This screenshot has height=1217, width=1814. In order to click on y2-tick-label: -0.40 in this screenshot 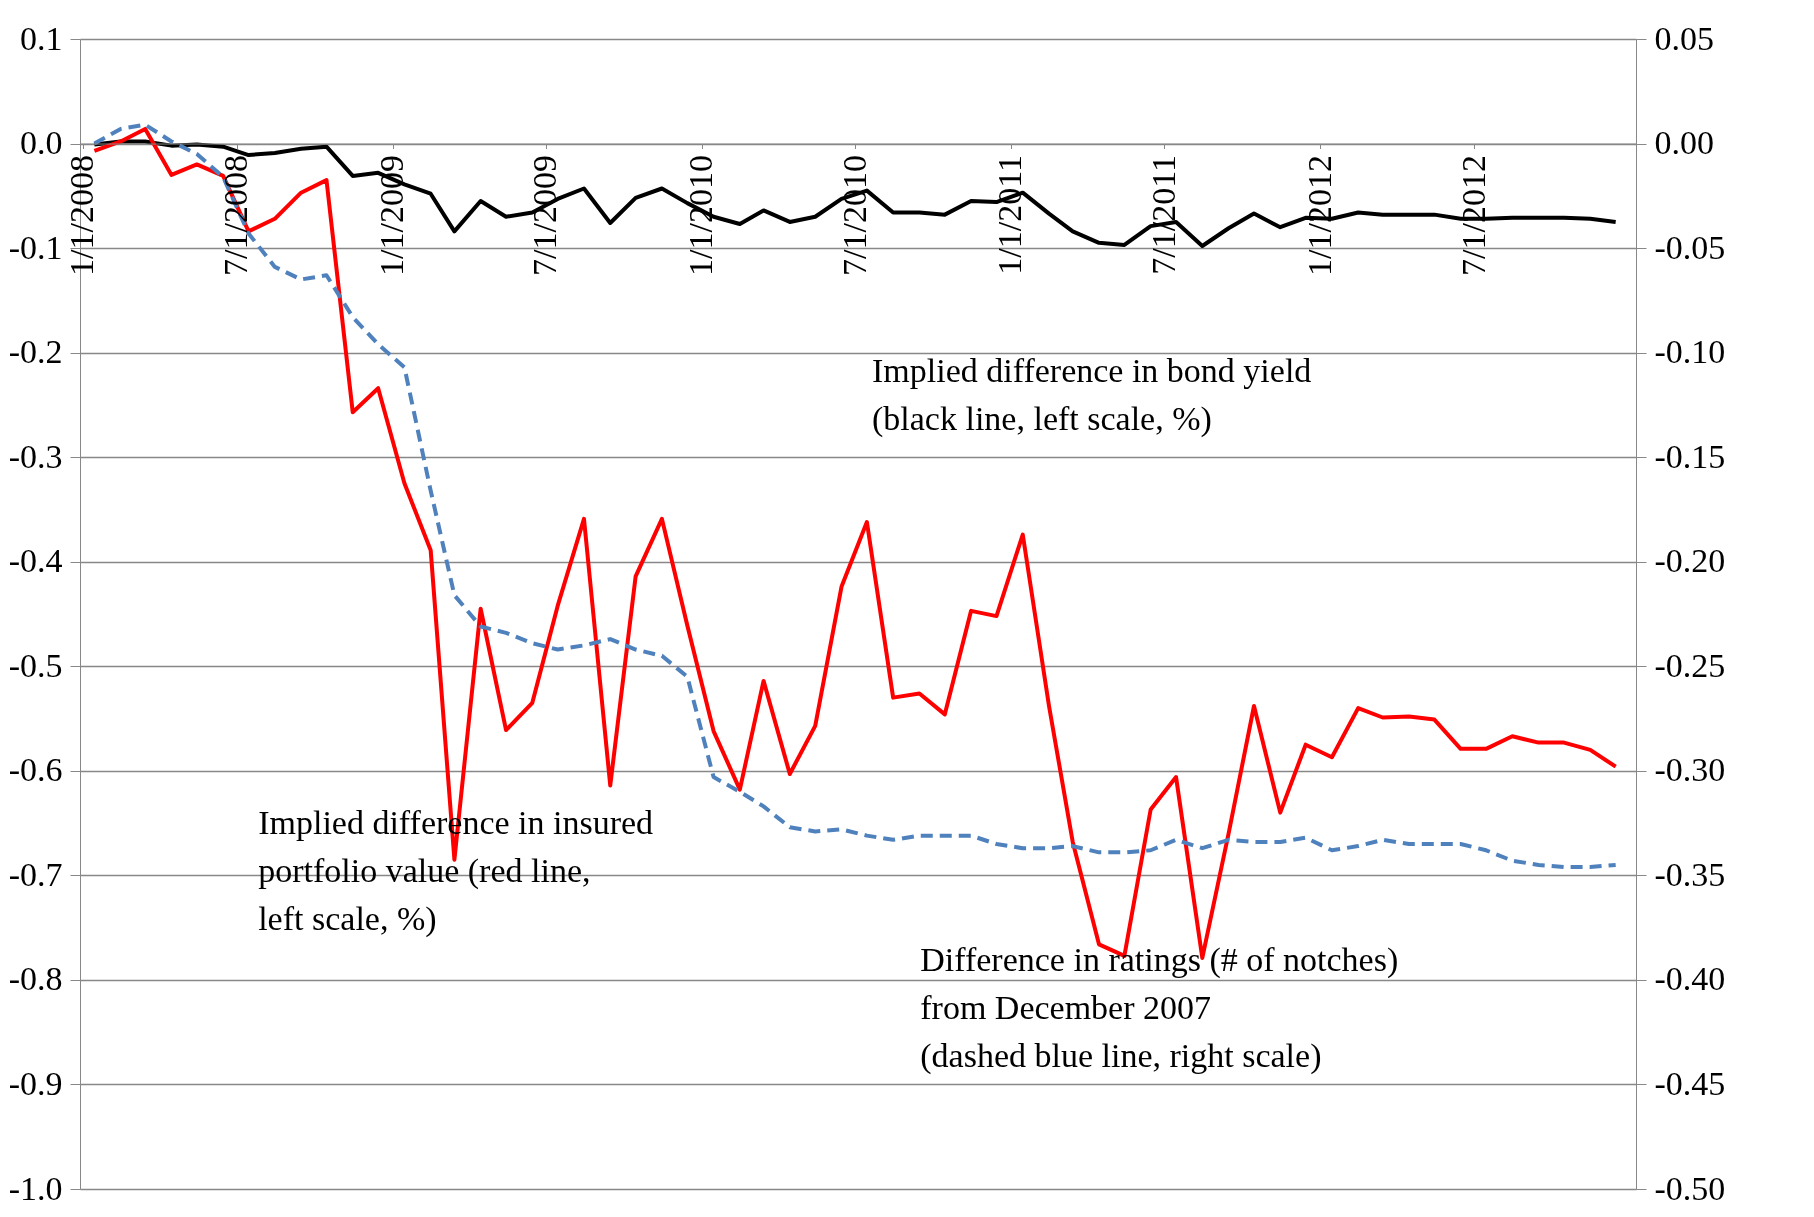, I will do `click(1690, 979)`.